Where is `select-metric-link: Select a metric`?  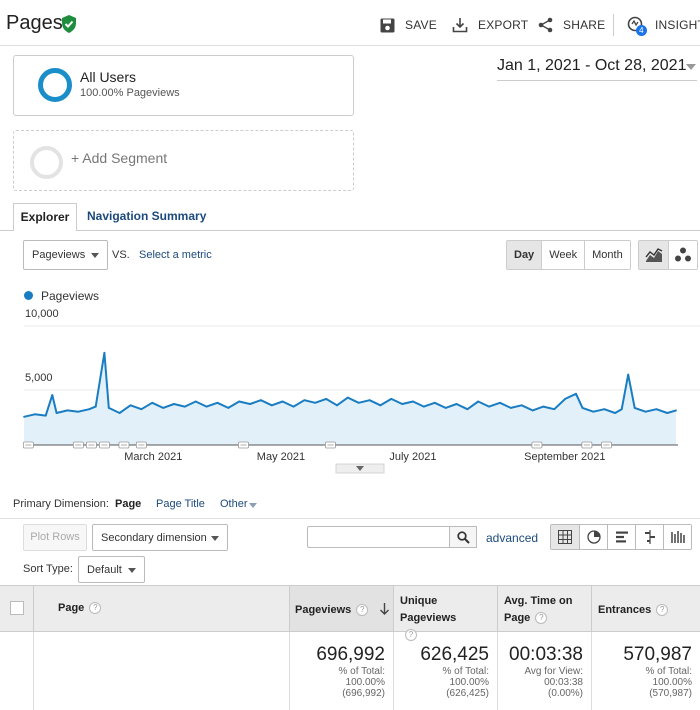
select-metric-link: Select a metric is located at coordinates (175, 255).